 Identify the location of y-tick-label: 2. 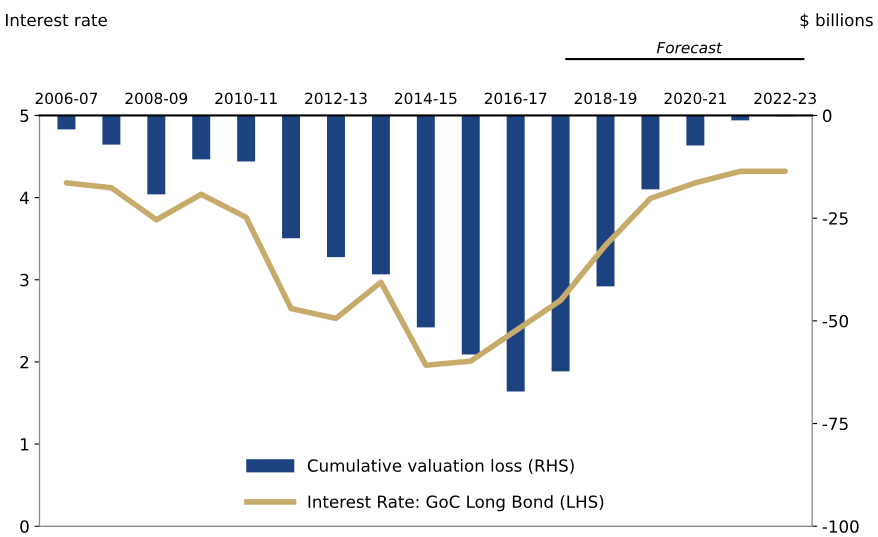
(24, 362).